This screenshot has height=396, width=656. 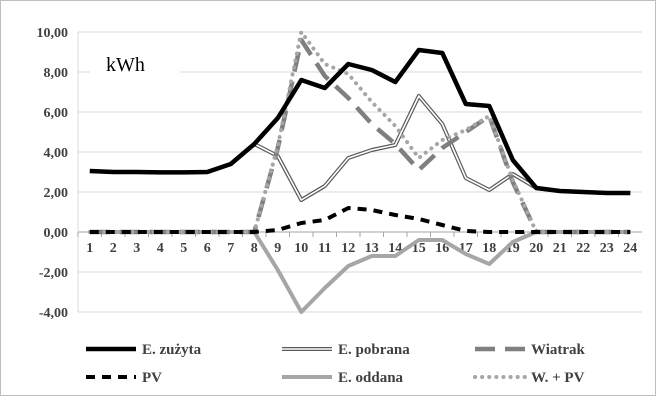 What do you see at coordinates (558, 350) in the screenshot?
I see `legend-label: Wiatrak` at bounding box center [558, 350].